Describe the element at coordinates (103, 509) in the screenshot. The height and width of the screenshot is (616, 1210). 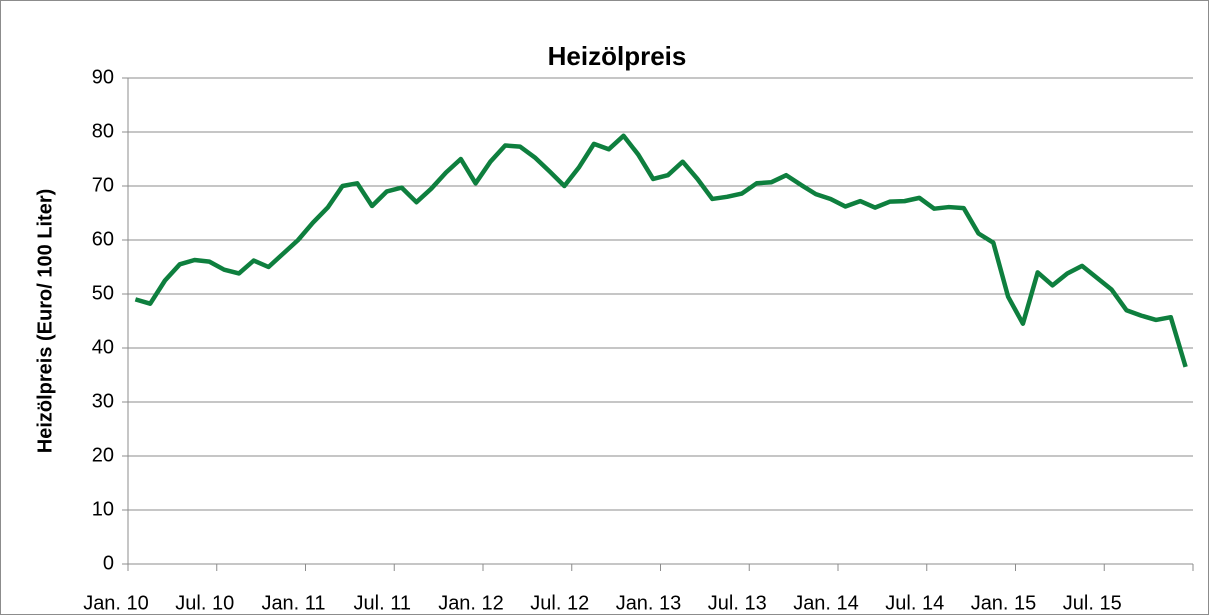
I see `y-tick-label: 10` at that location.